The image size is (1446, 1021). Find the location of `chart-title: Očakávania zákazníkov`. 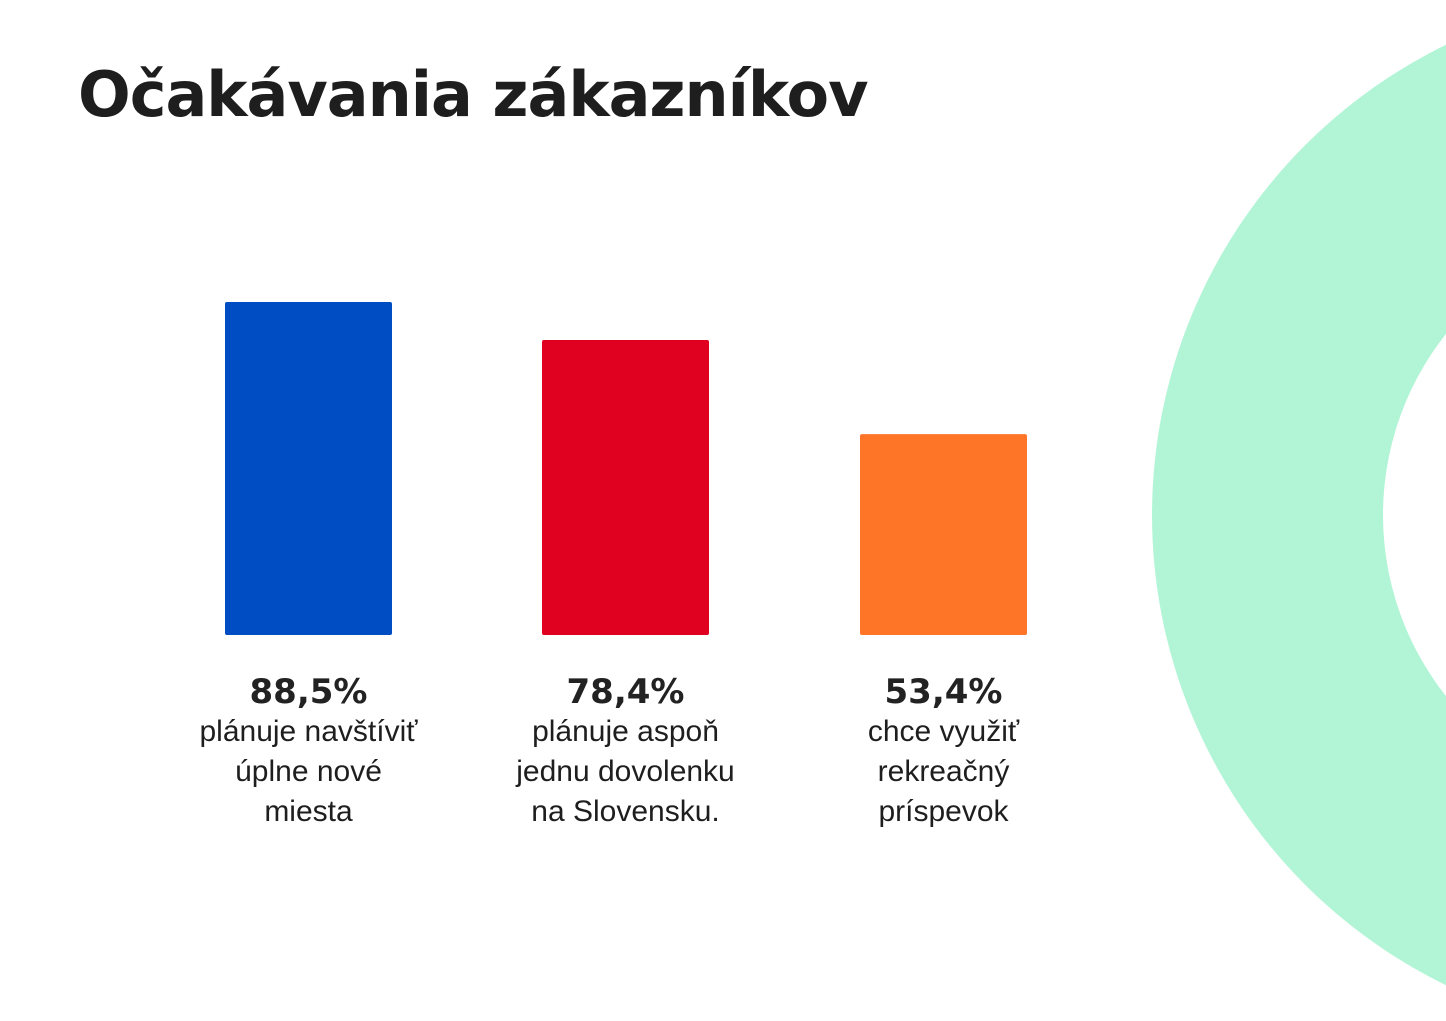

chart-title: Očakávania zákazníkov is located at coordinates (473, 94).